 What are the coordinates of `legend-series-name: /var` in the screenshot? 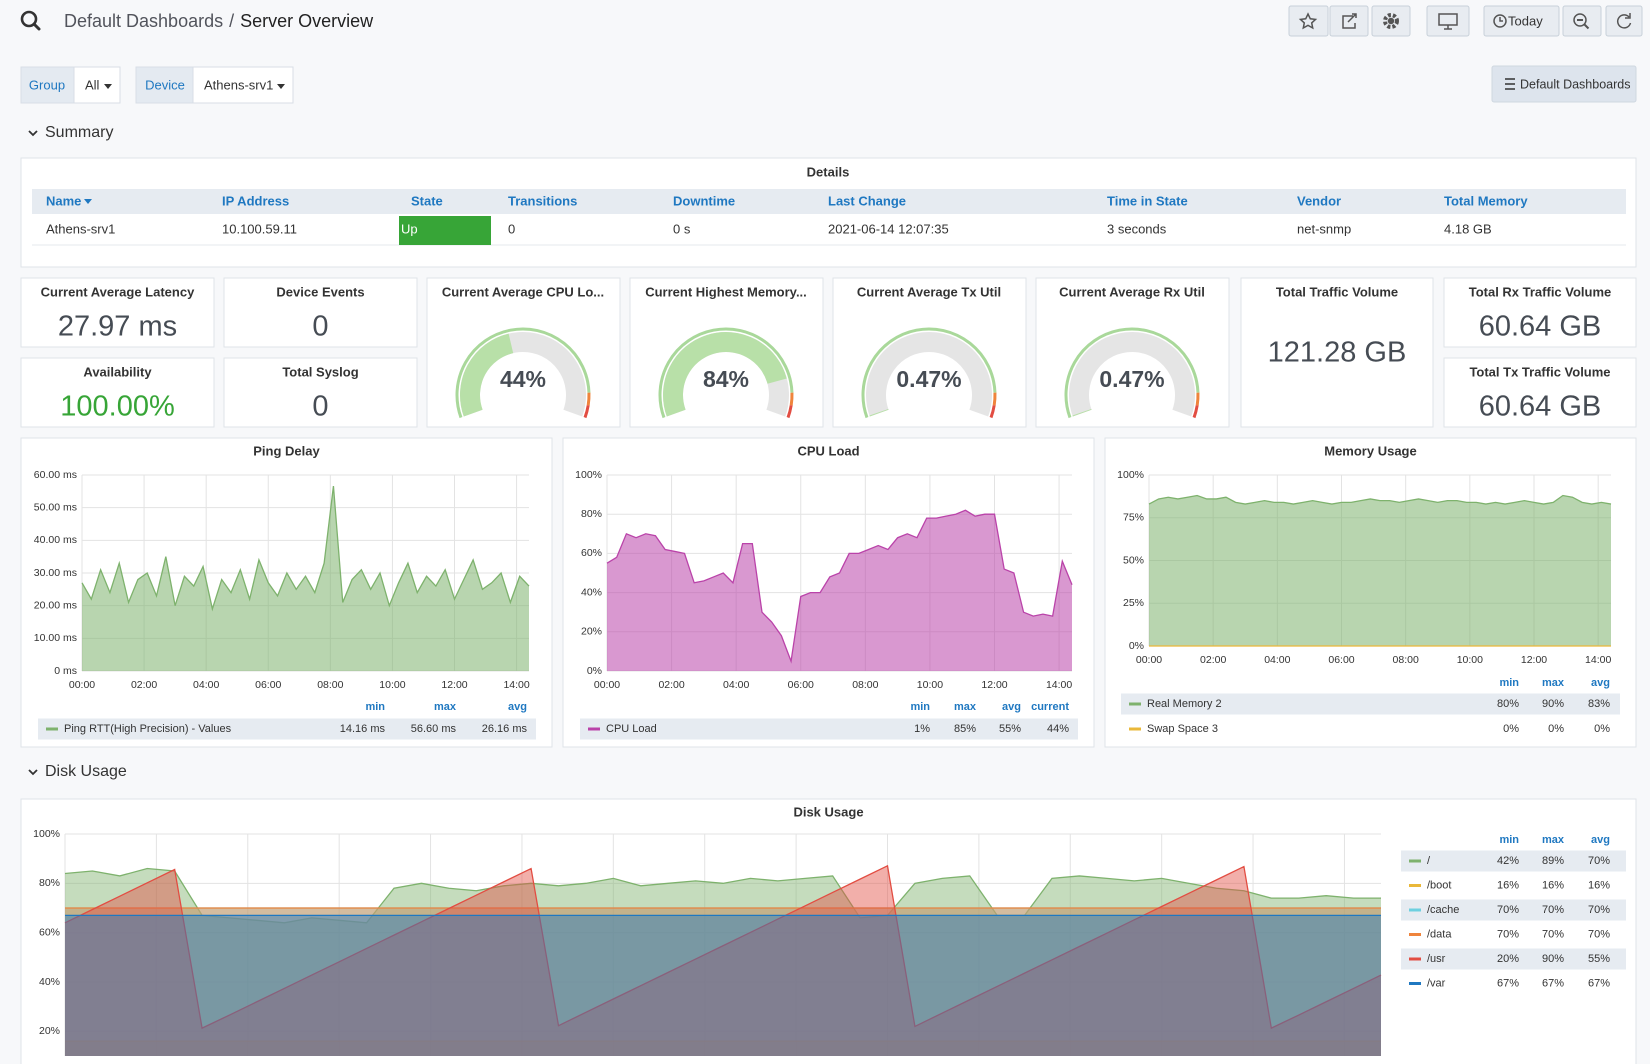 It's located at (1436, 983).